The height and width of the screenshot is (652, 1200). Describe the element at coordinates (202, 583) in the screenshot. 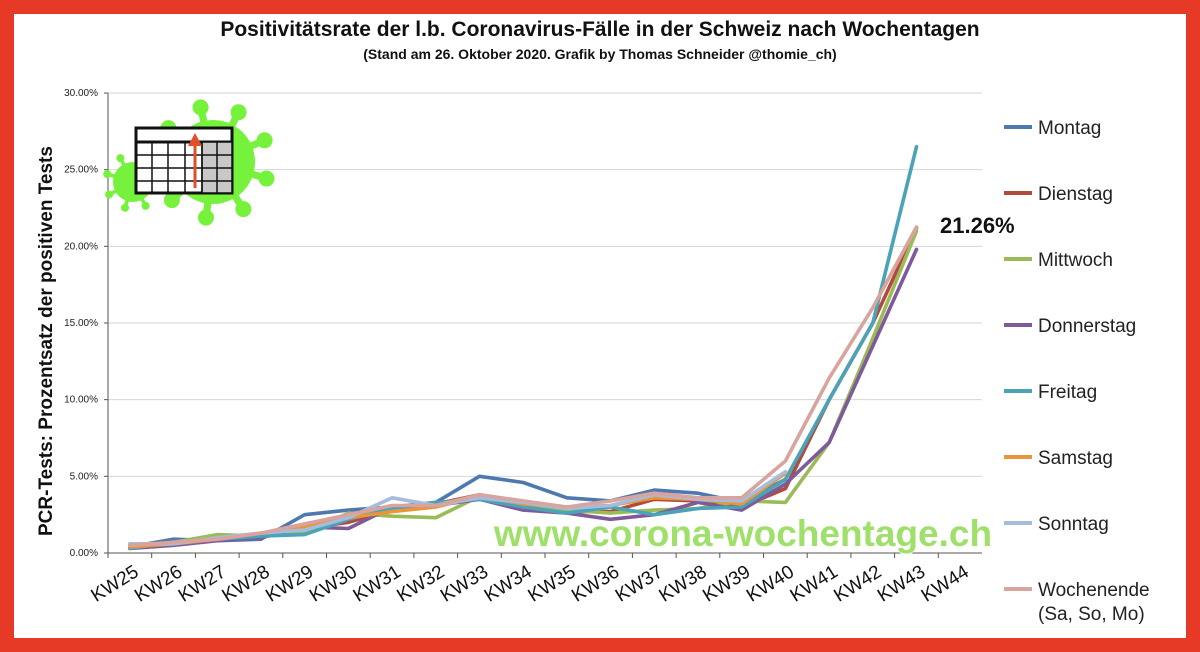

I see `x-tick-label: KW27` at that location.